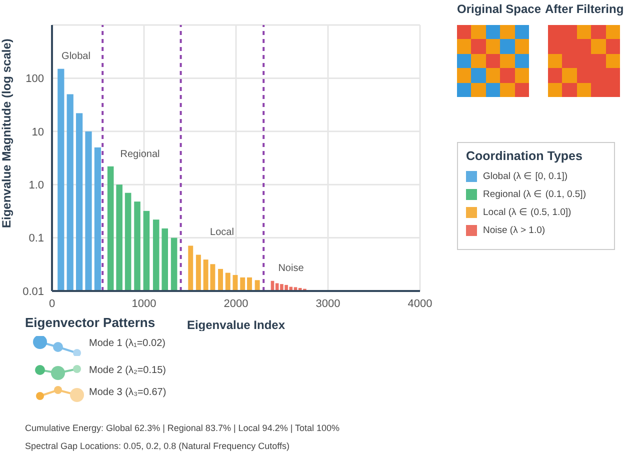  What do you see at coordinates (7, 133) in the screenshot?
I see `y-axis-title: Eigenvalue Magnitude (log scale)` at bounding box center [7, 133].